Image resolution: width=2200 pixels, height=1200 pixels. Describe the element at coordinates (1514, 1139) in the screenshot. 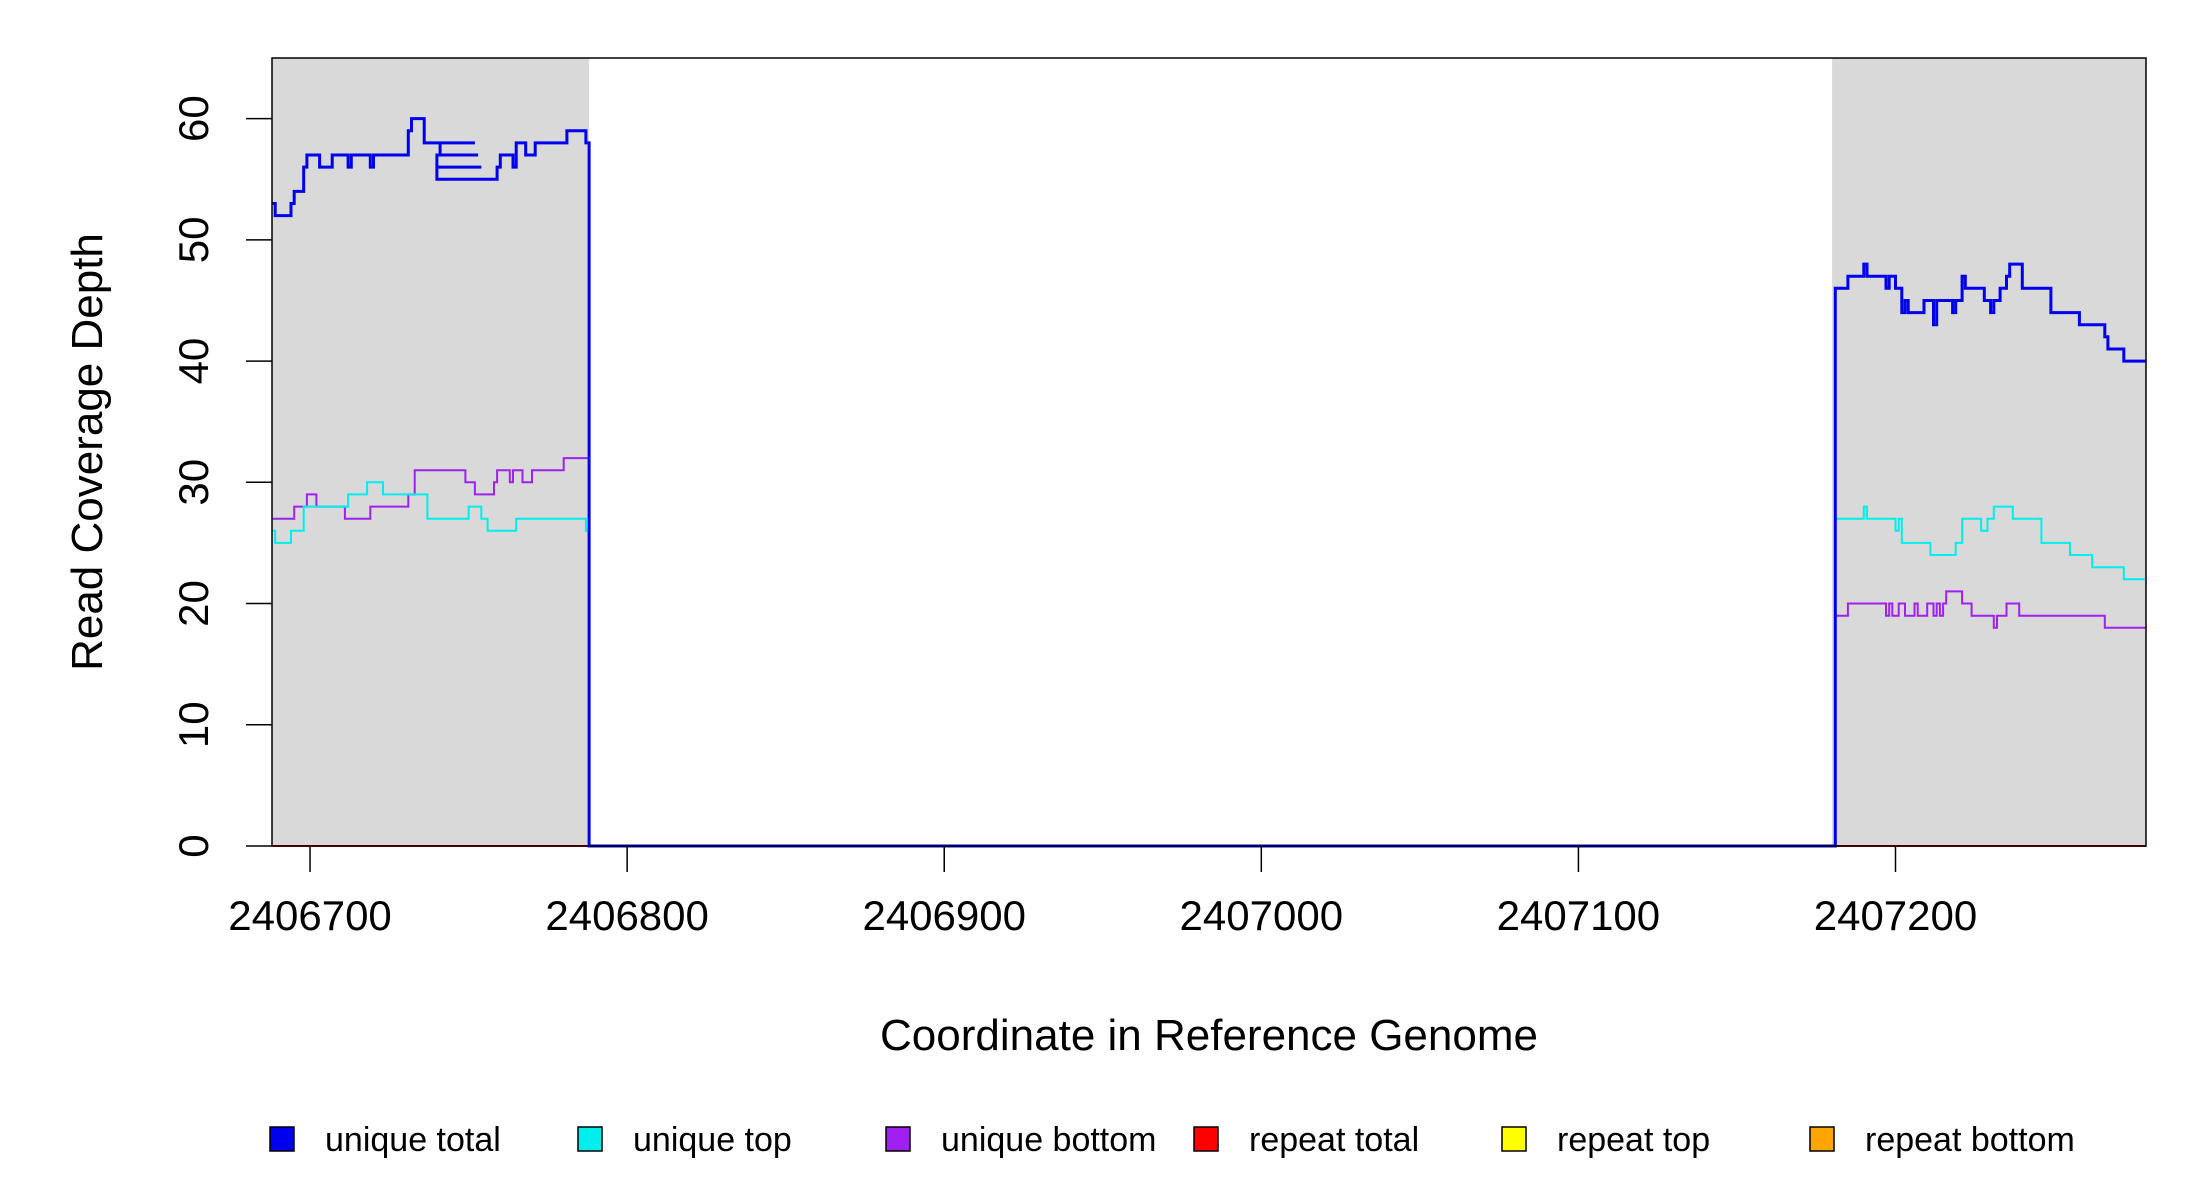

I see `legend-swatch-repeat-top` at that location.